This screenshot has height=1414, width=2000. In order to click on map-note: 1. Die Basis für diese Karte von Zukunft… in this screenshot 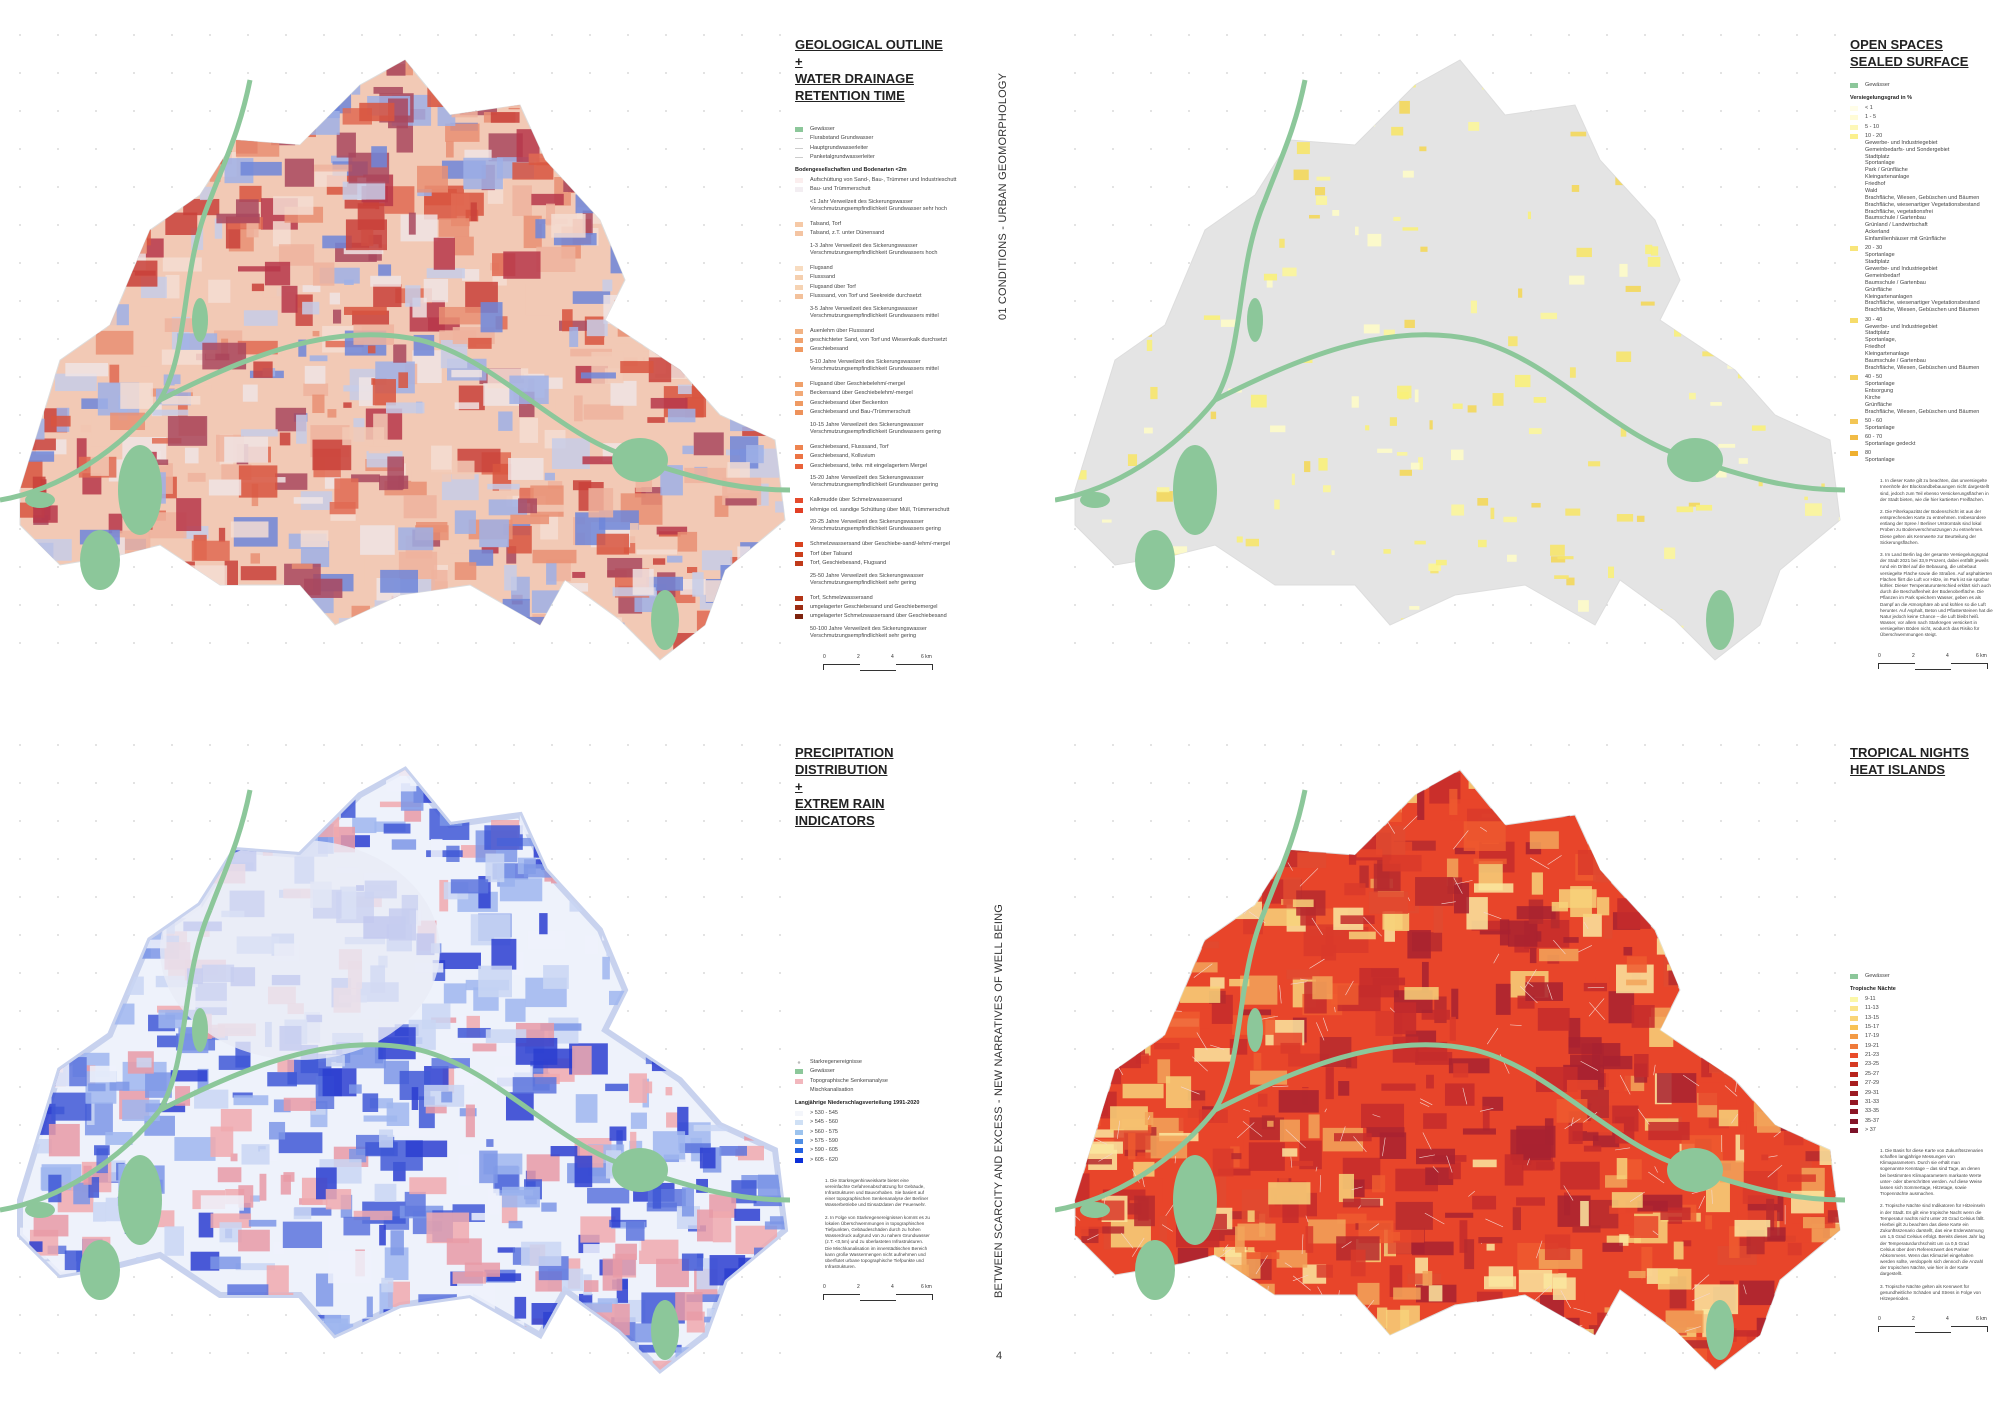, I will do `click(1932, 1172)`.